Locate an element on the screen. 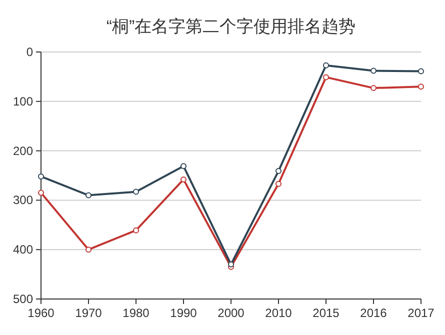 The width and height of the screenshot is (445, 335). y-tick-label: 200 is located at coordinates (23, 151).